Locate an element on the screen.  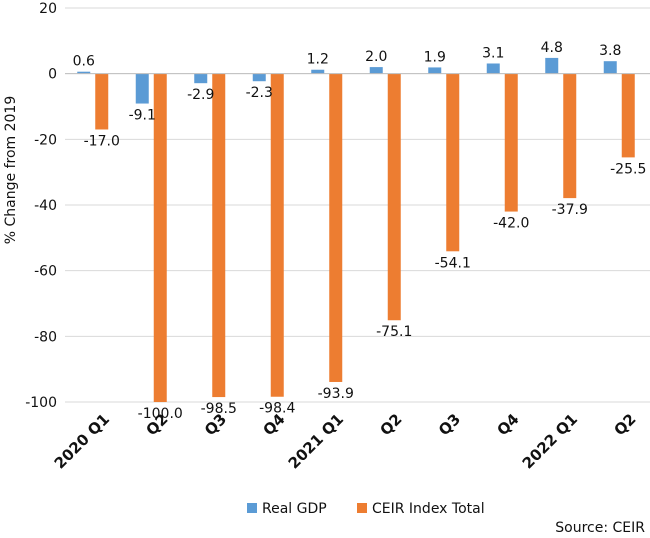
data-label: 1.2 is located at coordinates (318, 60).